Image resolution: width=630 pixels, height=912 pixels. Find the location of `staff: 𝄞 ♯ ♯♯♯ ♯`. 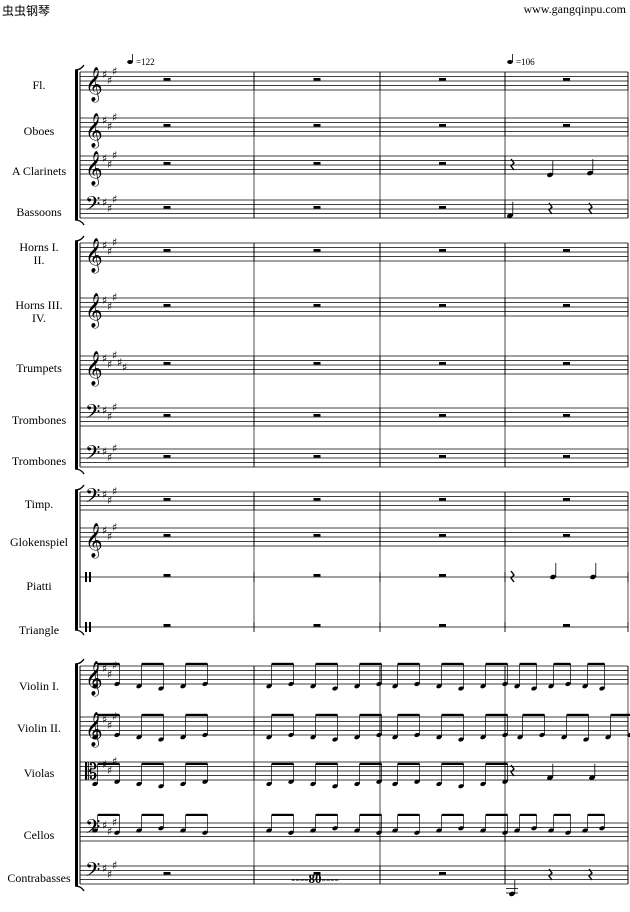

staff: 𝄞 ♯ ♯♯♯ ♯ is located at coordinates (354, 368).